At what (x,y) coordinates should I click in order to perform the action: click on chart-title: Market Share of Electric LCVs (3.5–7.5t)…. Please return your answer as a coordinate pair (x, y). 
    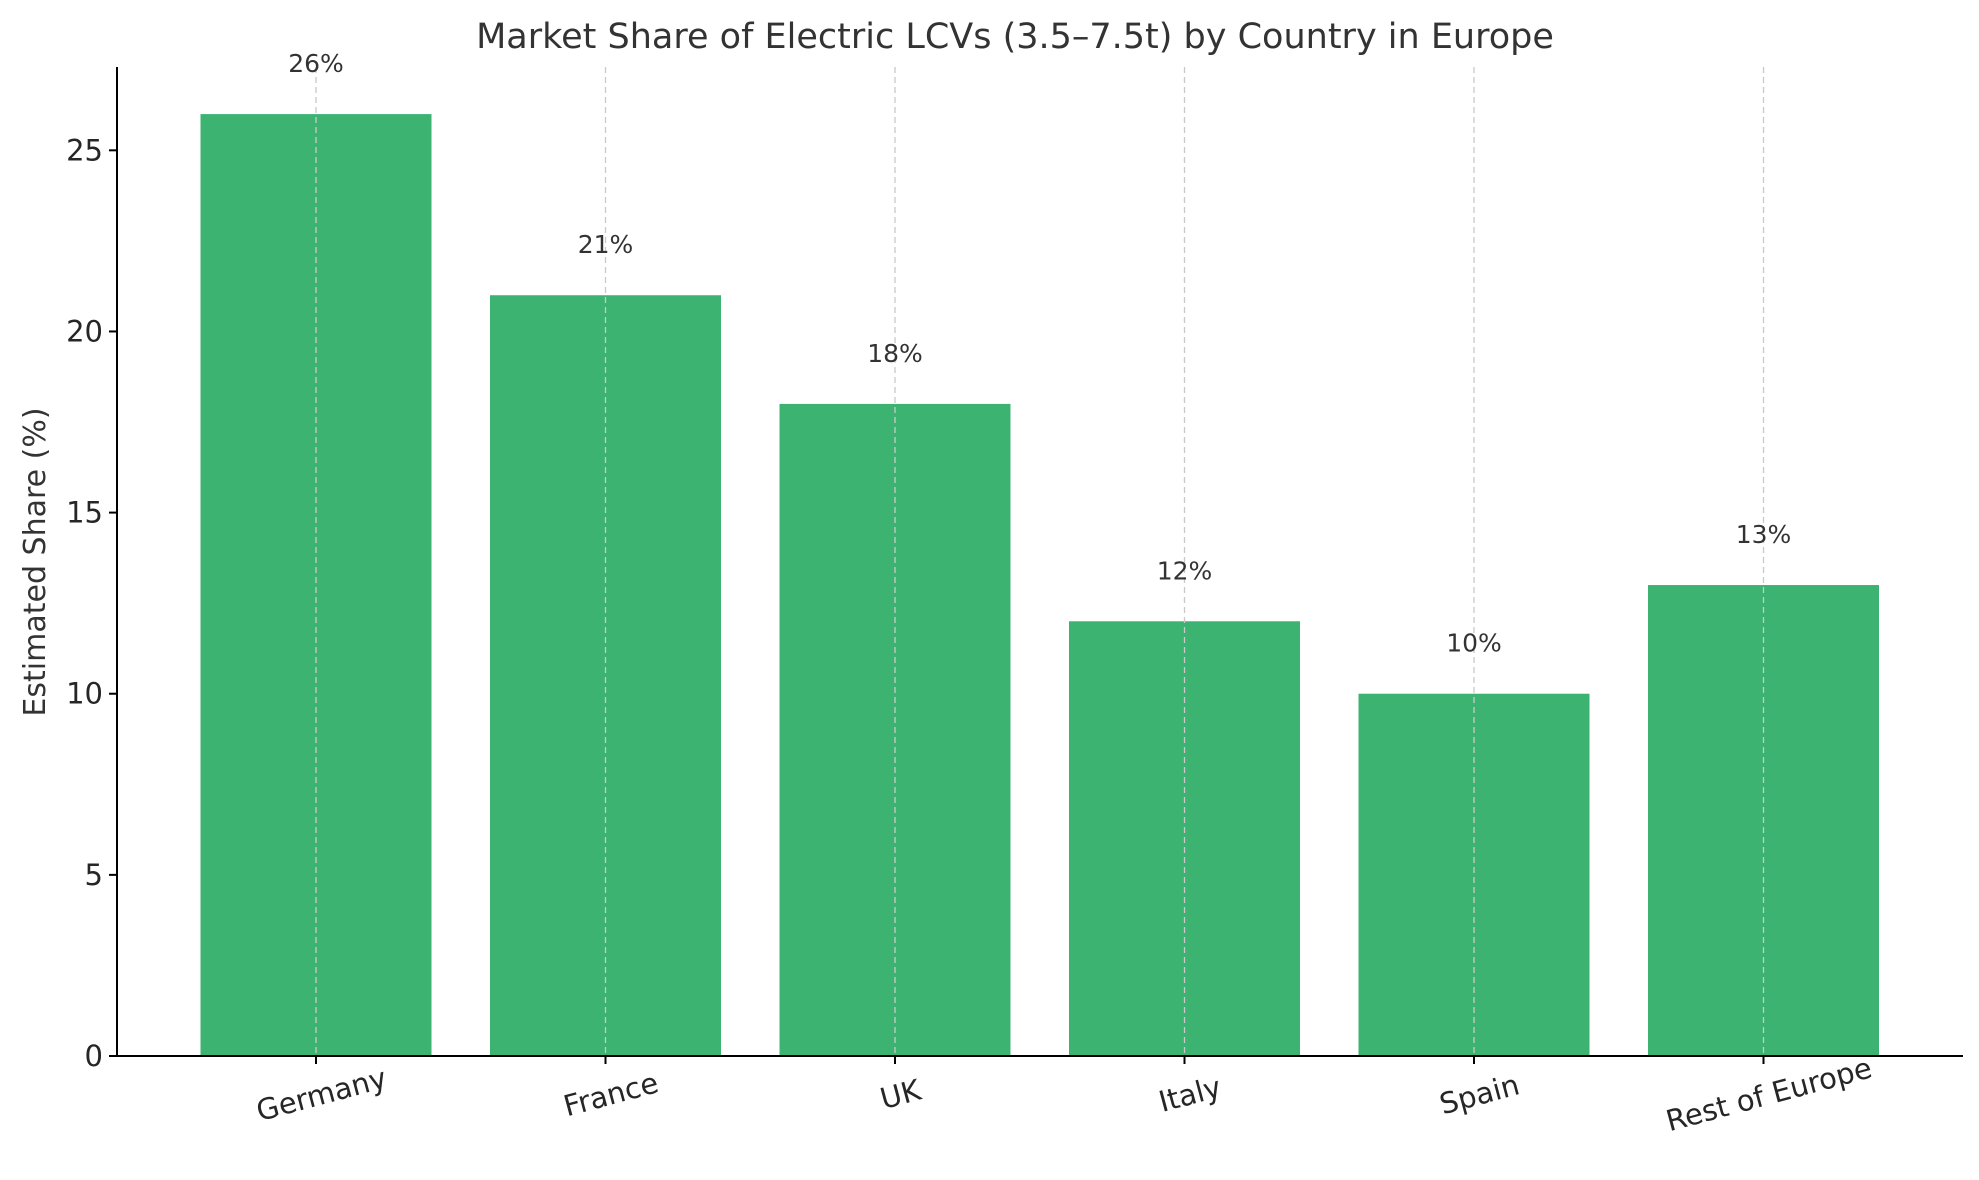
    Looking at the image, I should click on (1015, 37).